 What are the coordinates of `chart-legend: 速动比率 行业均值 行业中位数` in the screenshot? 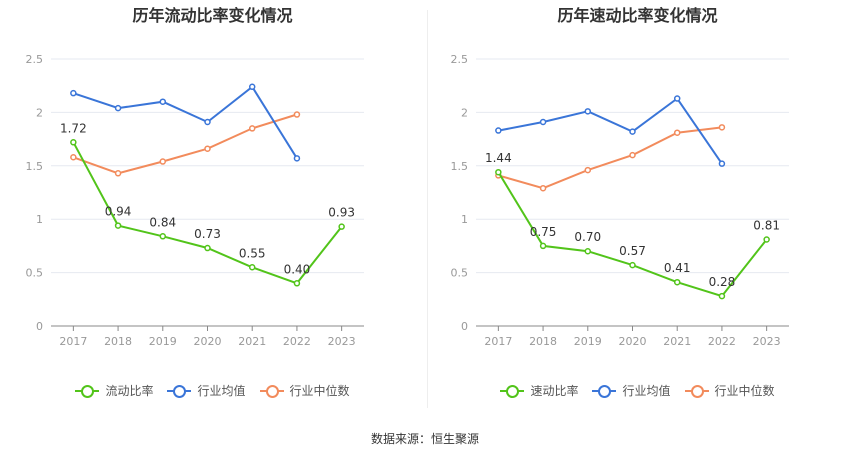 It's located at (637, 390).